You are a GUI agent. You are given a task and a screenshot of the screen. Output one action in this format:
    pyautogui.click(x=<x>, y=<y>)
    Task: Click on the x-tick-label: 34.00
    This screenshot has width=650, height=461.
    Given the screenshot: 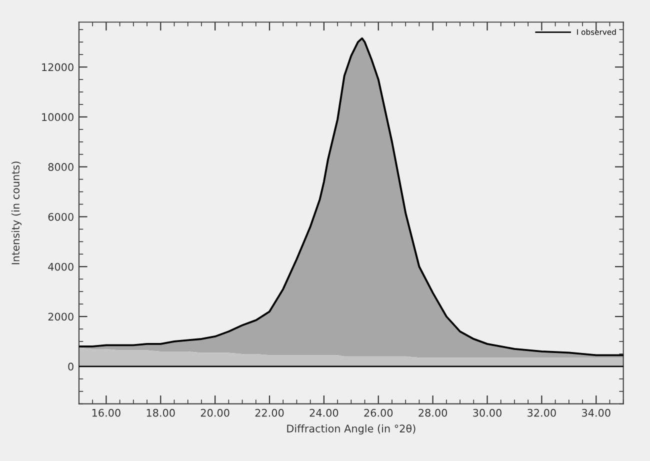 What is the action you would take?
    pyautogui.click(x=596, y=412)
    